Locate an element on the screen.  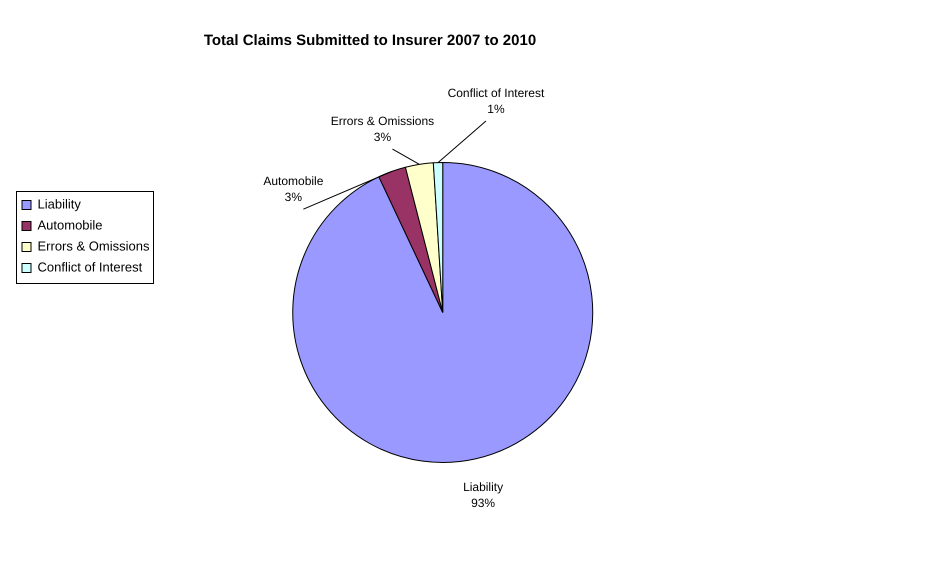
data-label: 1% is located at coordinates (496, 109).